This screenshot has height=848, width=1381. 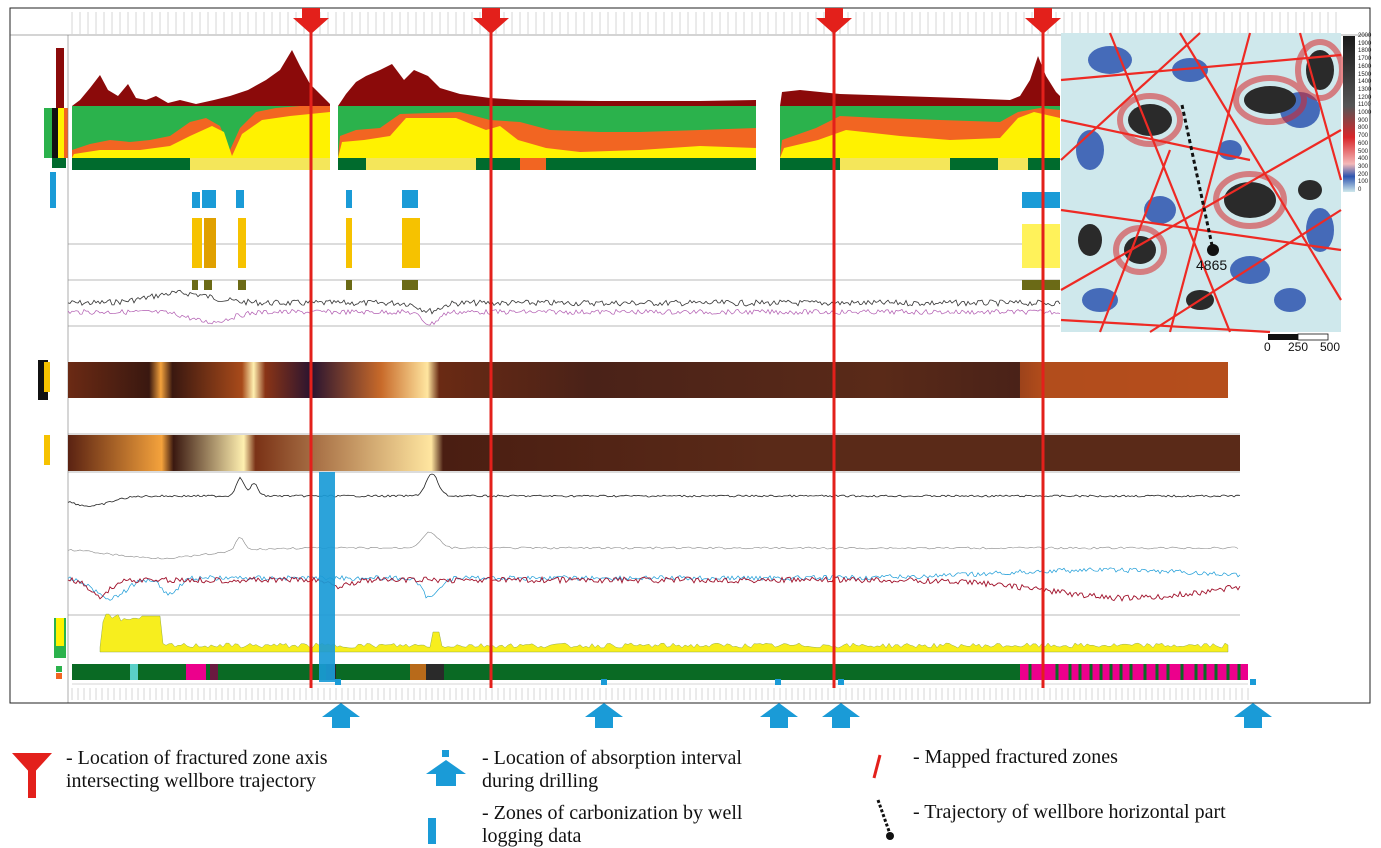 I want to click on scale-label-500: 500, so click(x=1330, y=347).